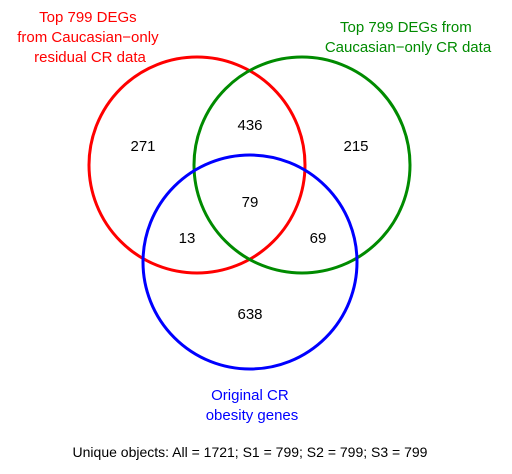 The image size is (512, 474). What do you see at coordinates (408, 47) in the screenshot?
I see `set-2-label-line: Caucasian−only CR data` at bounding box center [408, 47].